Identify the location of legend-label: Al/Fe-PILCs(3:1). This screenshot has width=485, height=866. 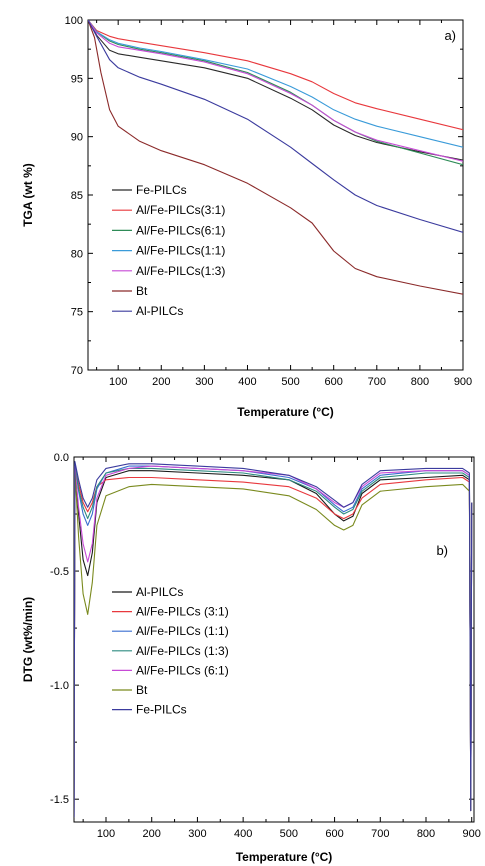
(180, 210).